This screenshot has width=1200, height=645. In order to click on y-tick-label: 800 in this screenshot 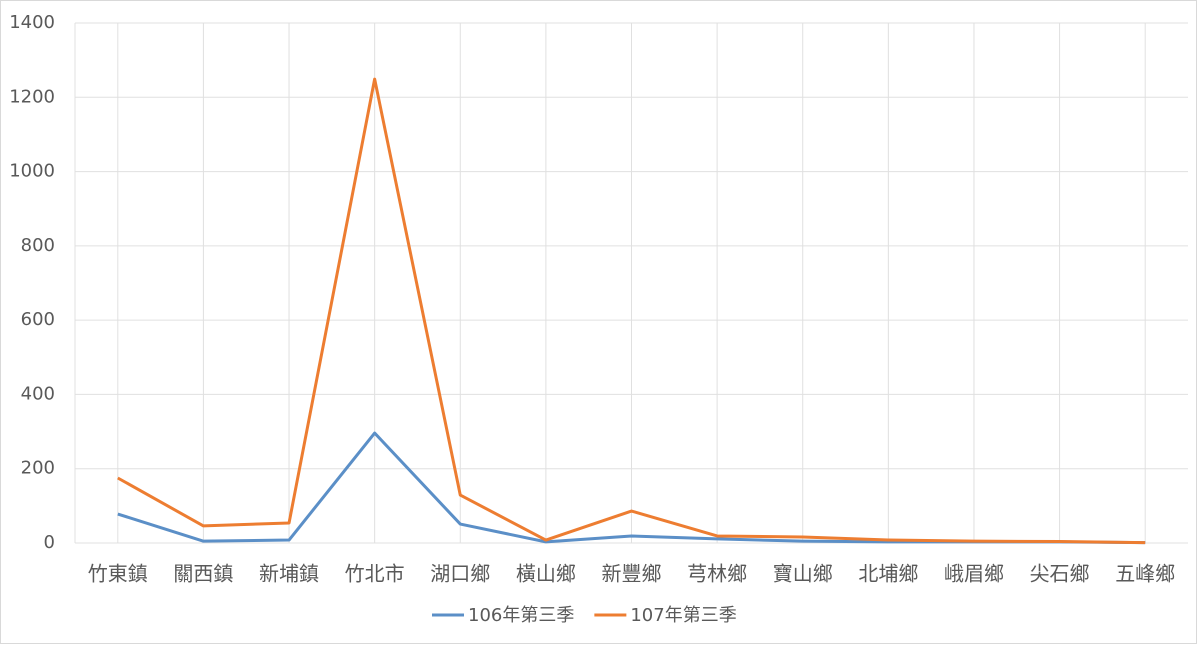, I will do `click(38, 245)`.